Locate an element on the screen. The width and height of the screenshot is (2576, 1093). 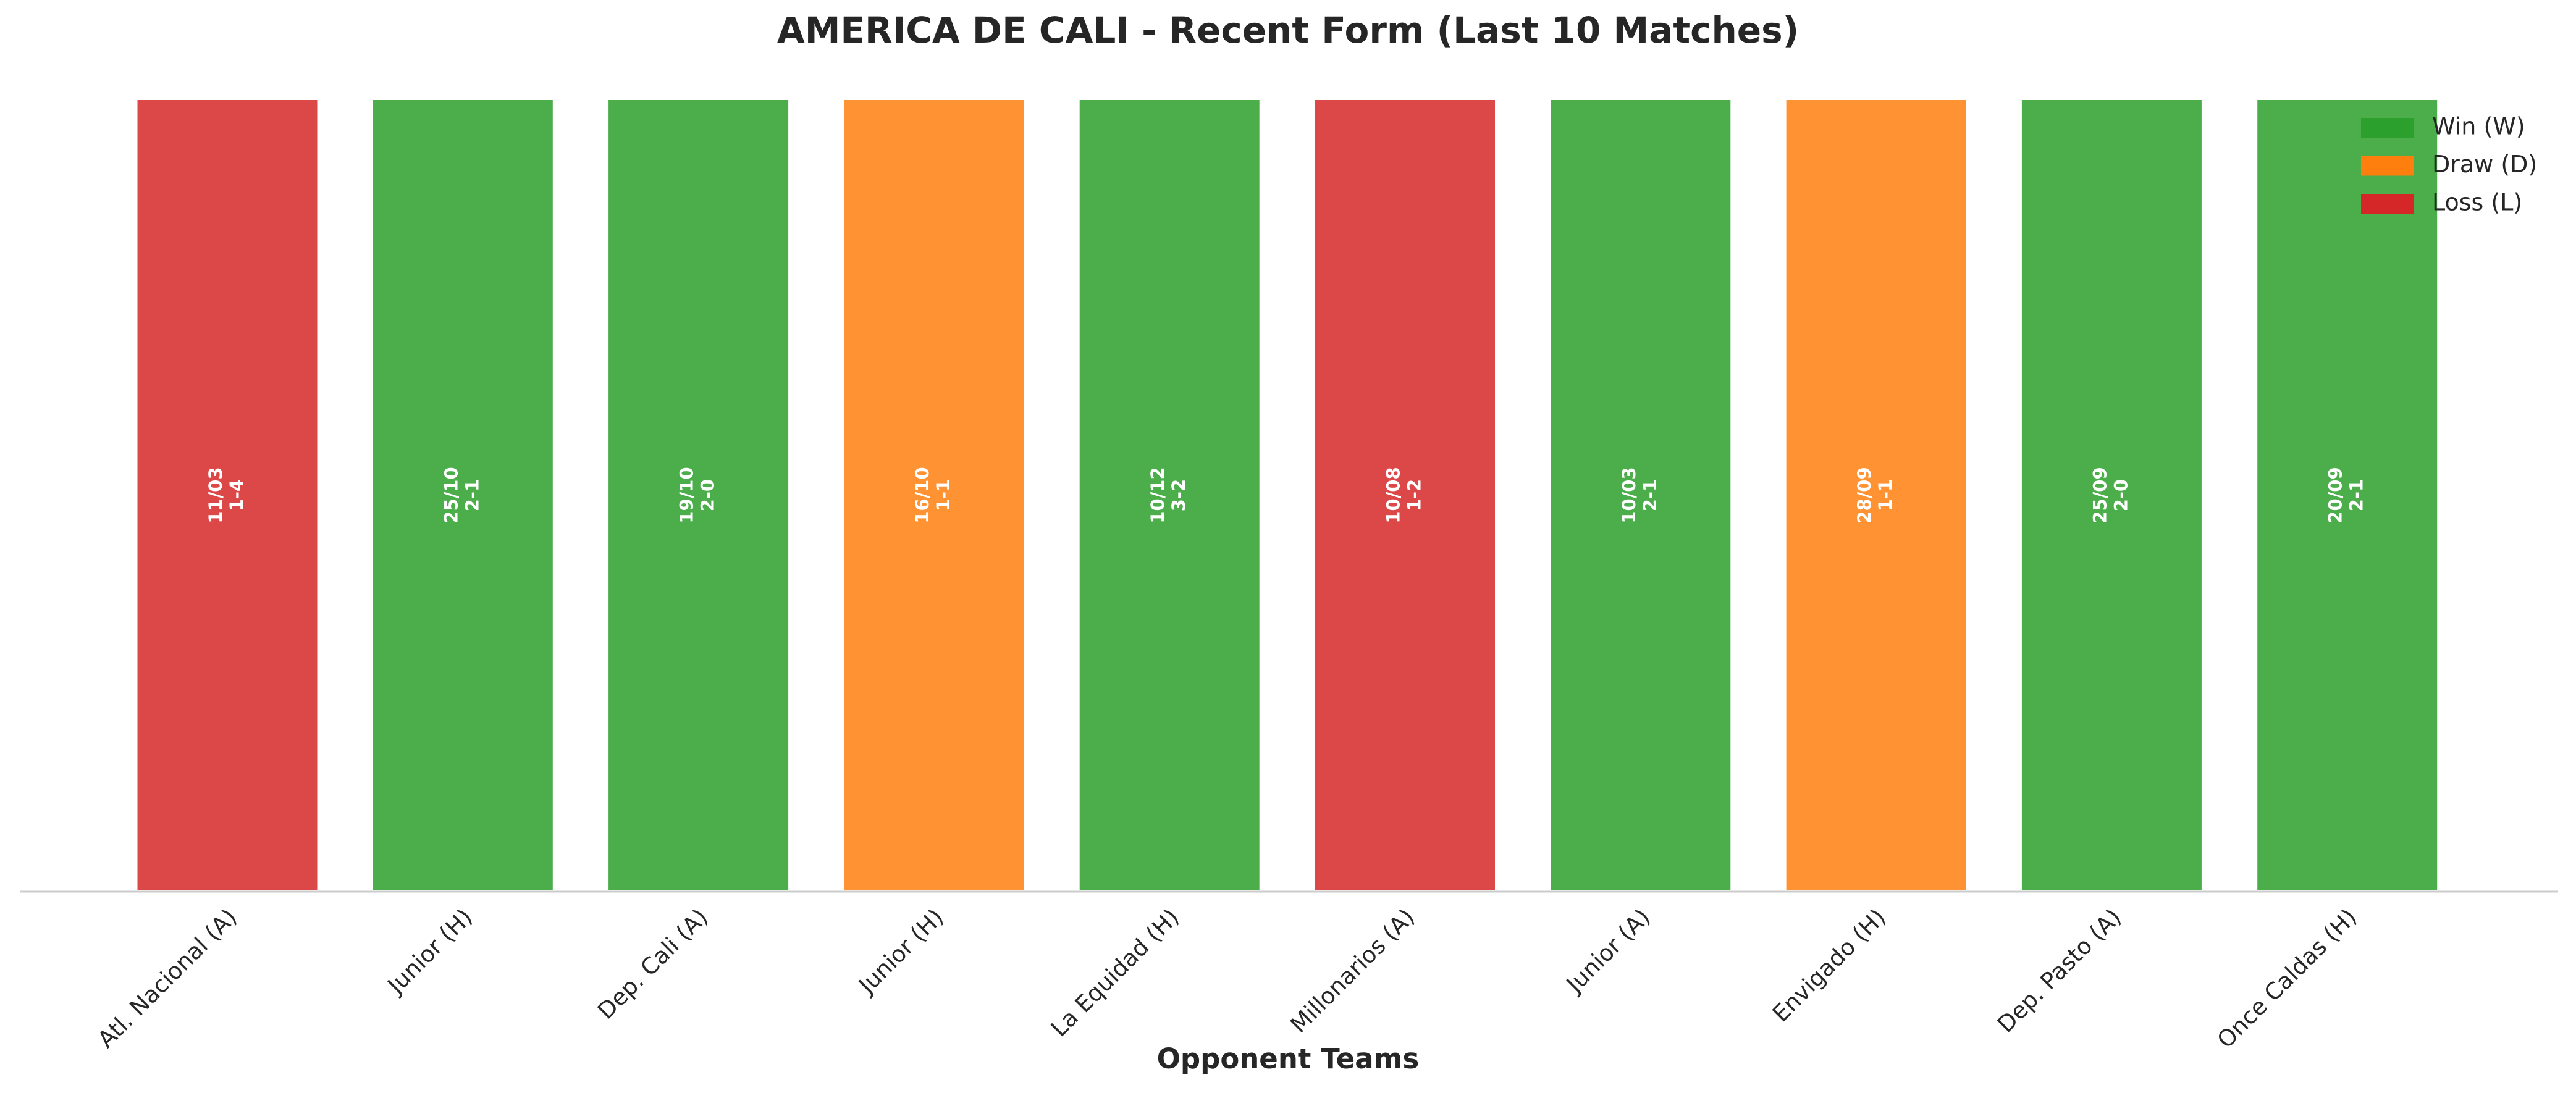
x-axis-label: Opponent Teams is located at coordinates (1288, 1058).